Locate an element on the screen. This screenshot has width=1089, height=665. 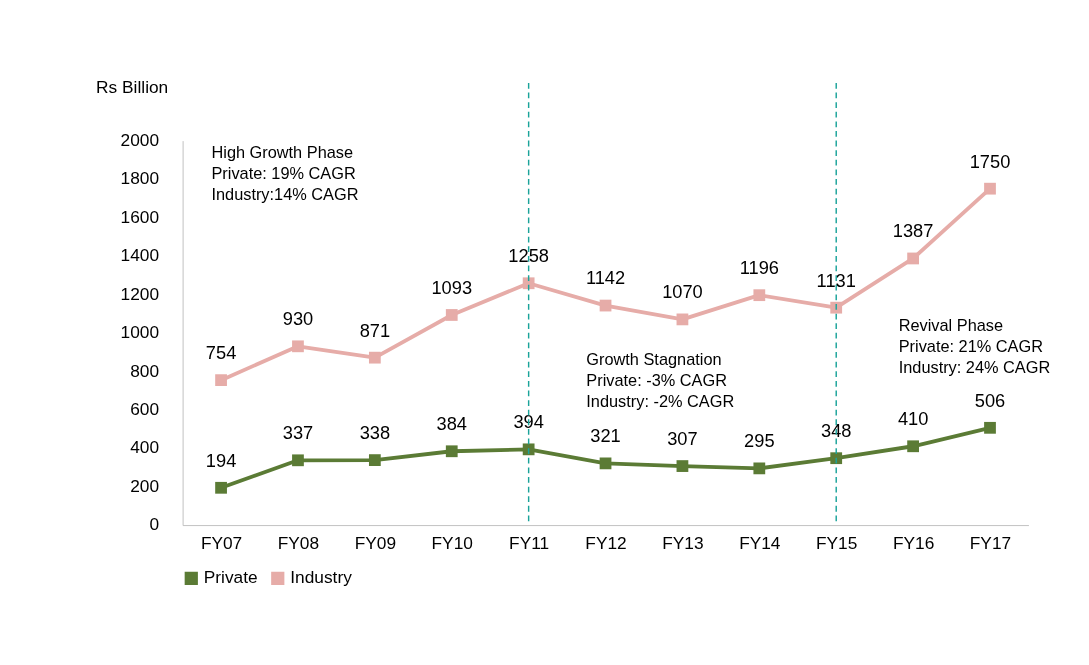
annotation: Growth Stagnation Private: -3% CAGR Industry: -2% CAGR is located at coordinates (660, 379).